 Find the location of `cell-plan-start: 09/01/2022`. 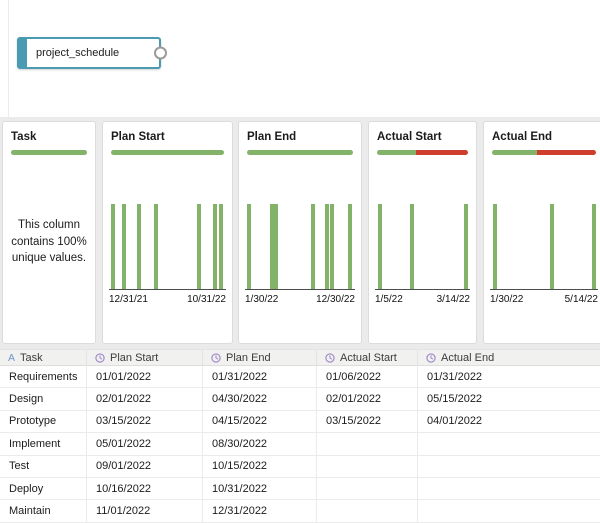

cell-plan-start: 09/01/2022 is located at coordinates (145, 466).